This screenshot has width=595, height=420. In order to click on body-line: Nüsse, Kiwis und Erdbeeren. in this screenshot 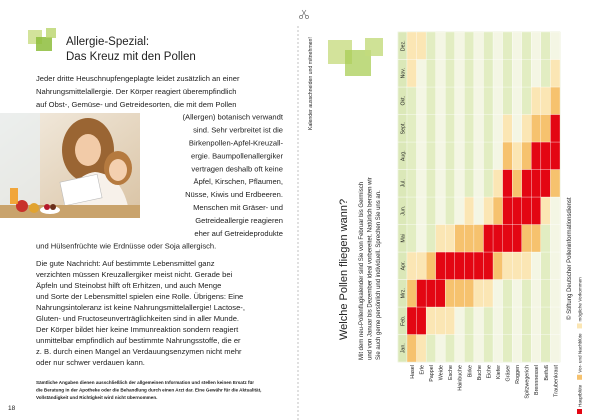, I will do `click(234, 194)`.